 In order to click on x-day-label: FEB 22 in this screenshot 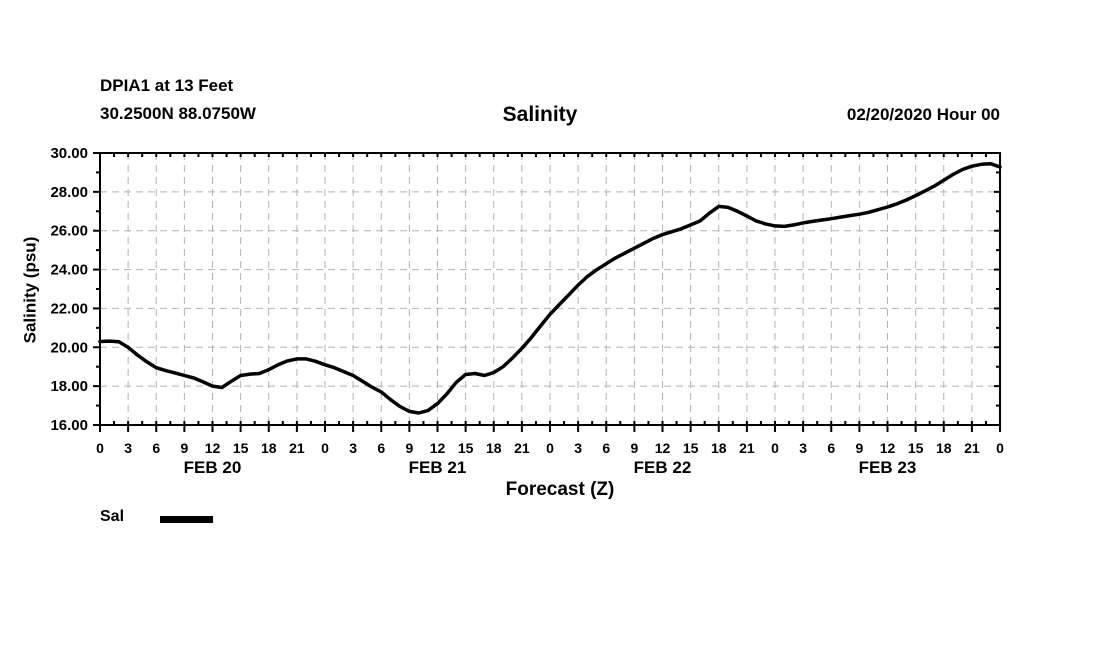, I will do `click(663, 467)`.